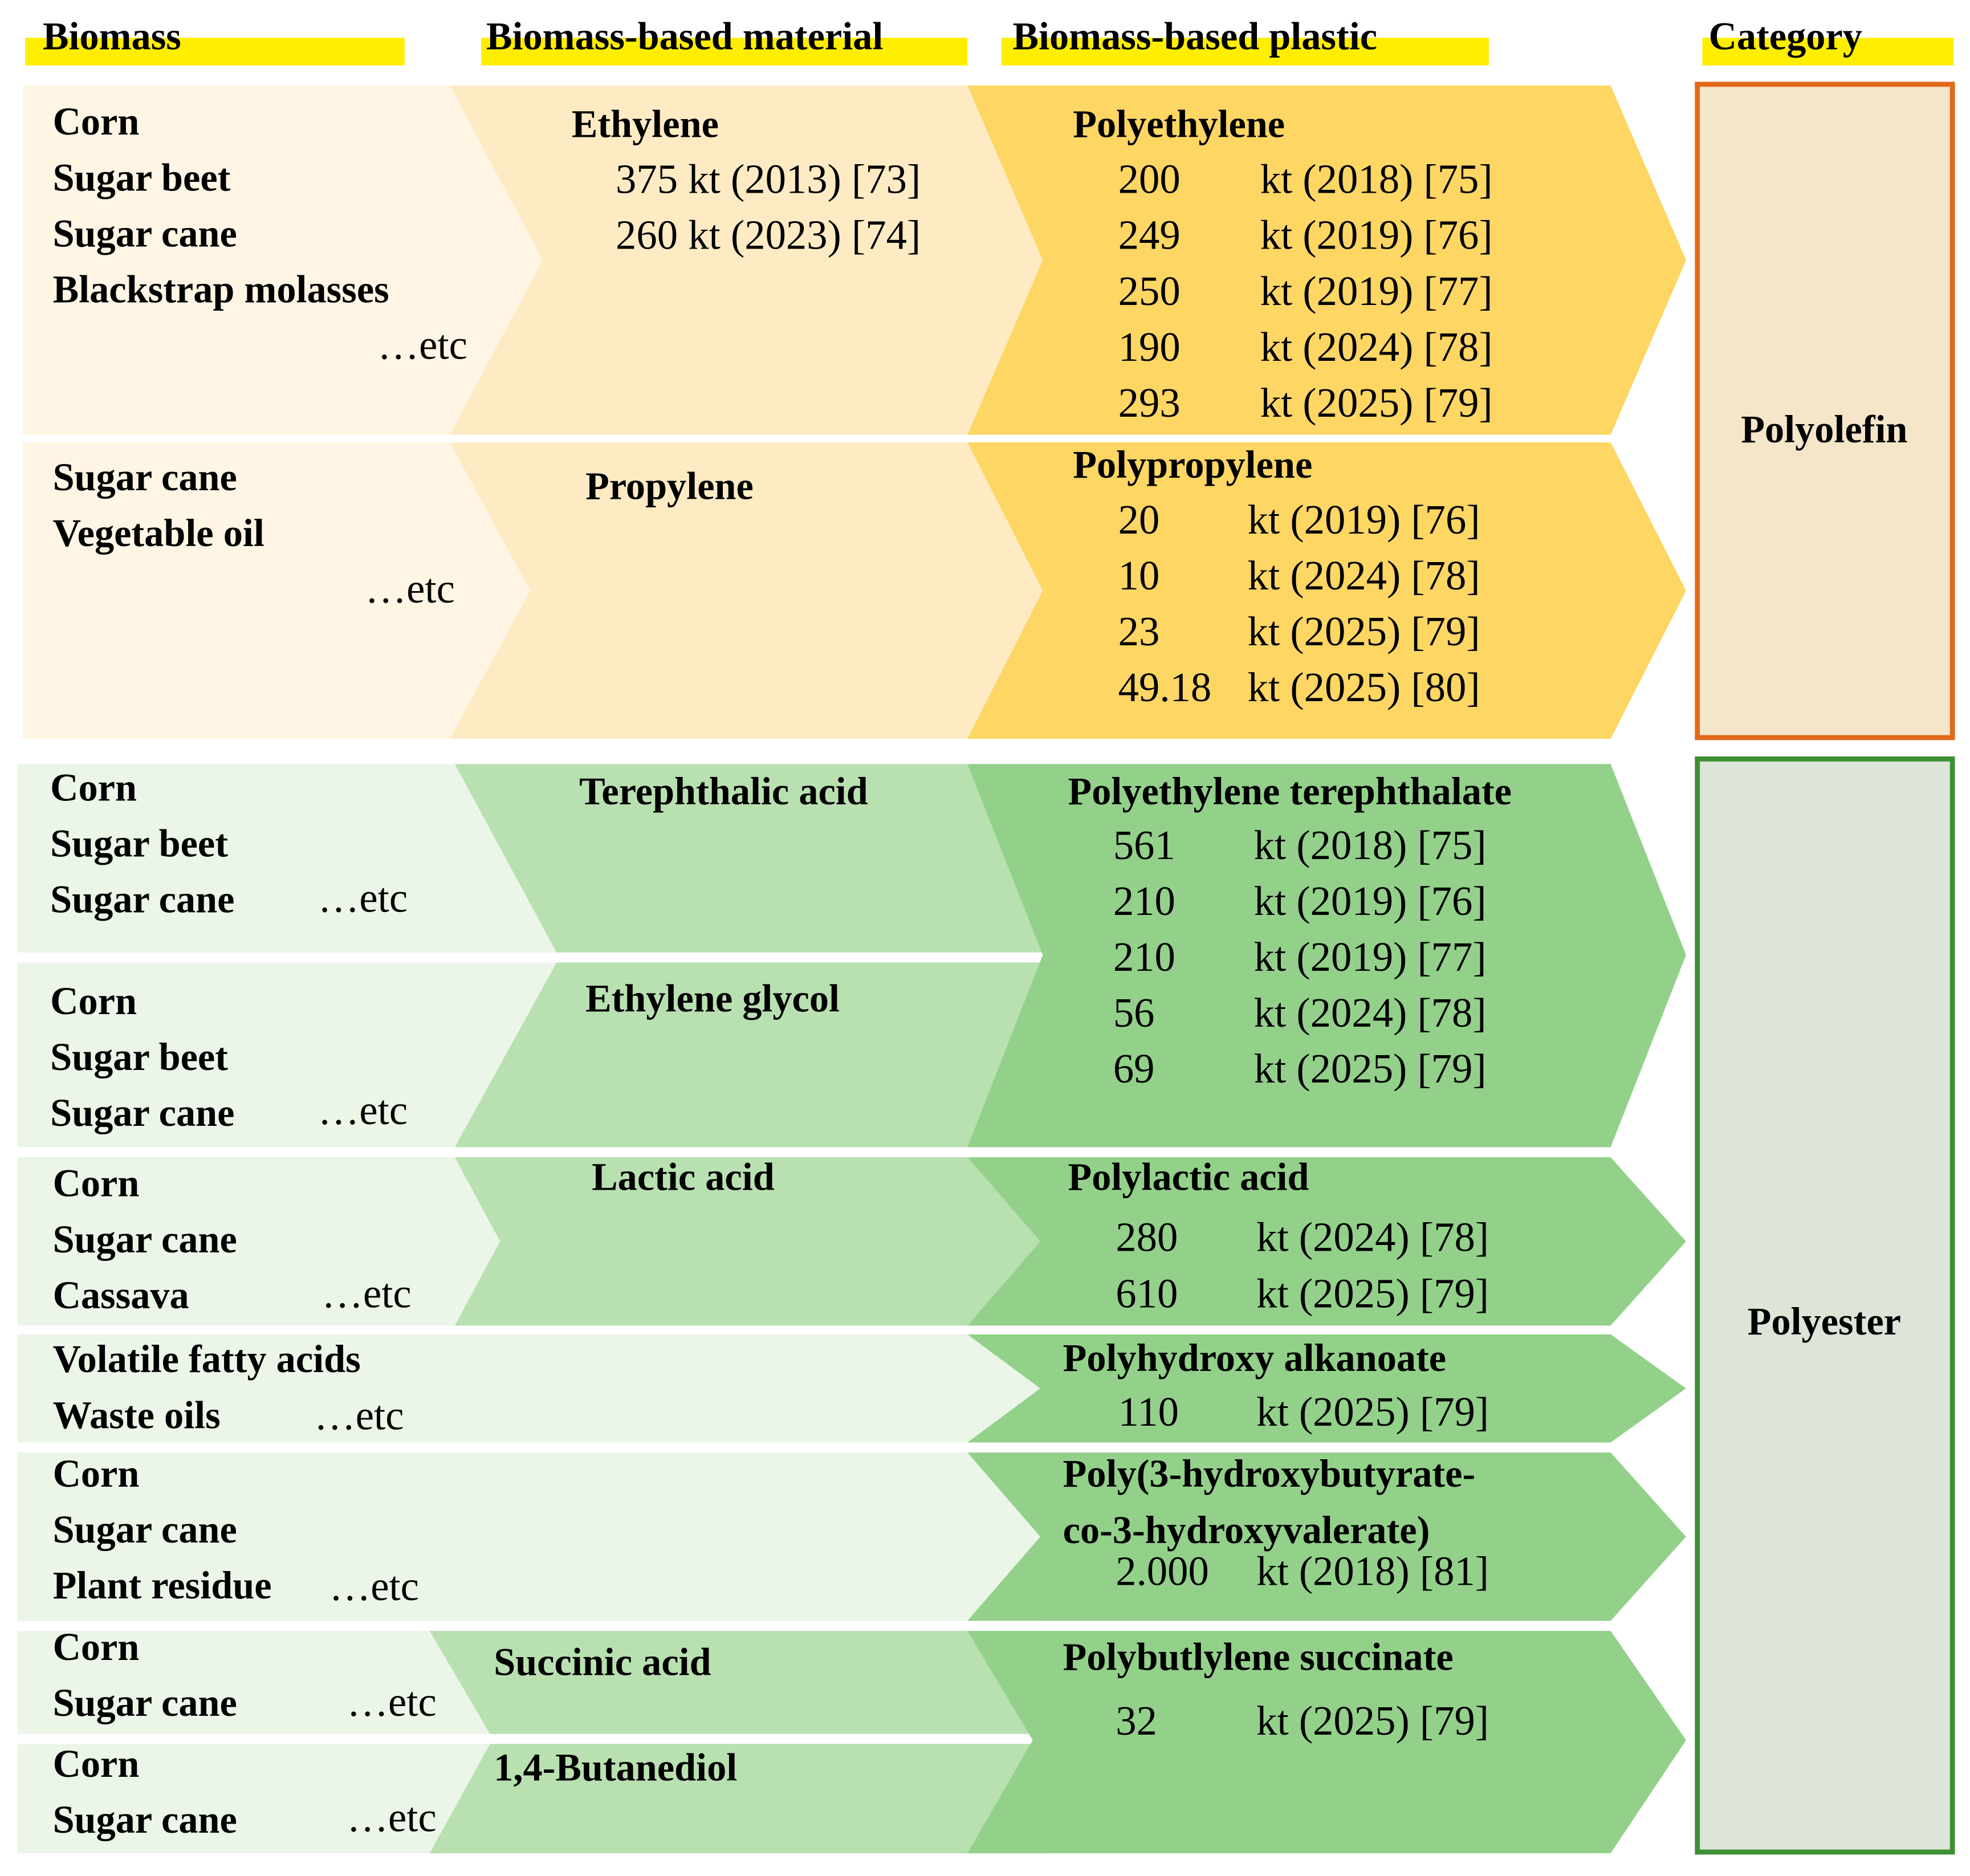 This screenshot has width=1970, height=1876. What do you see at coordinates (1165, 687) in the screenshot?
I see `production-amount: 49.18` at bounding box center [1165, 687].